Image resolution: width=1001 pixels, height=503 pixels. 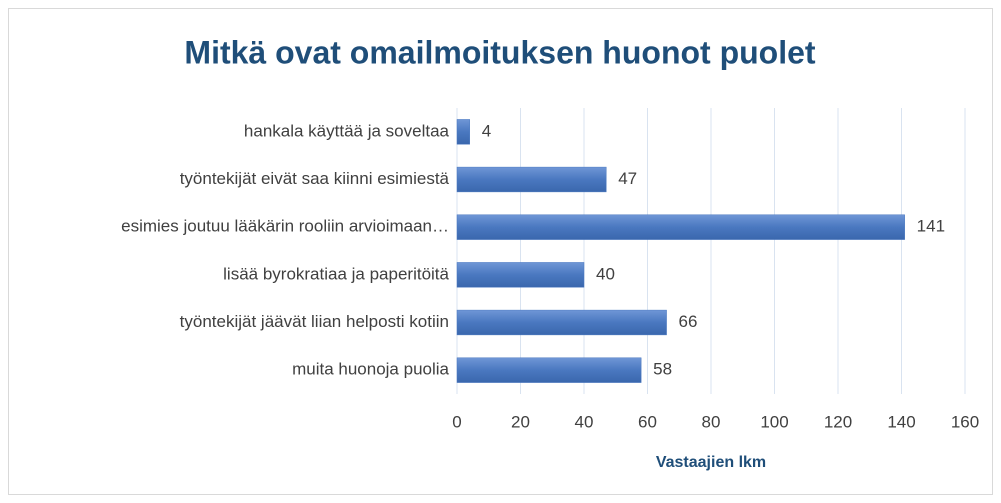 What do you see at coordinates (774, 421) in the screenshot?
I see `x-tick-label: 100` at bounding box center [774, 421].